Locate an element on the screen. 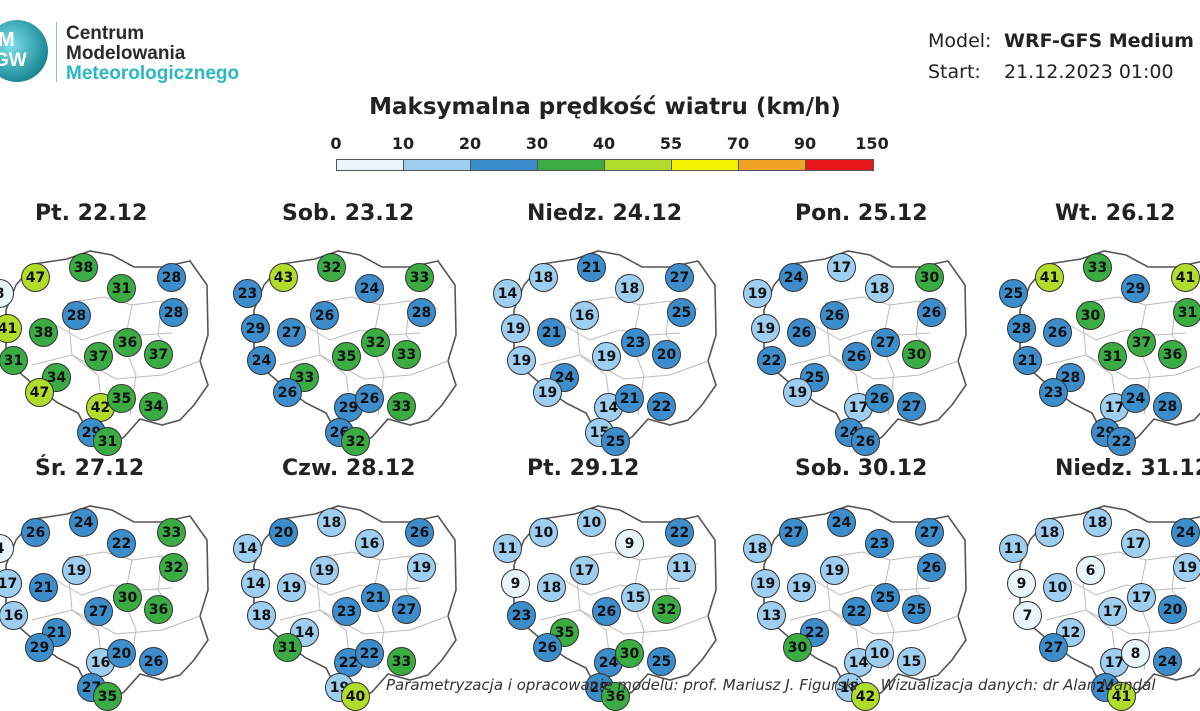  legend-color-segment is located at coordinates (437, 165).